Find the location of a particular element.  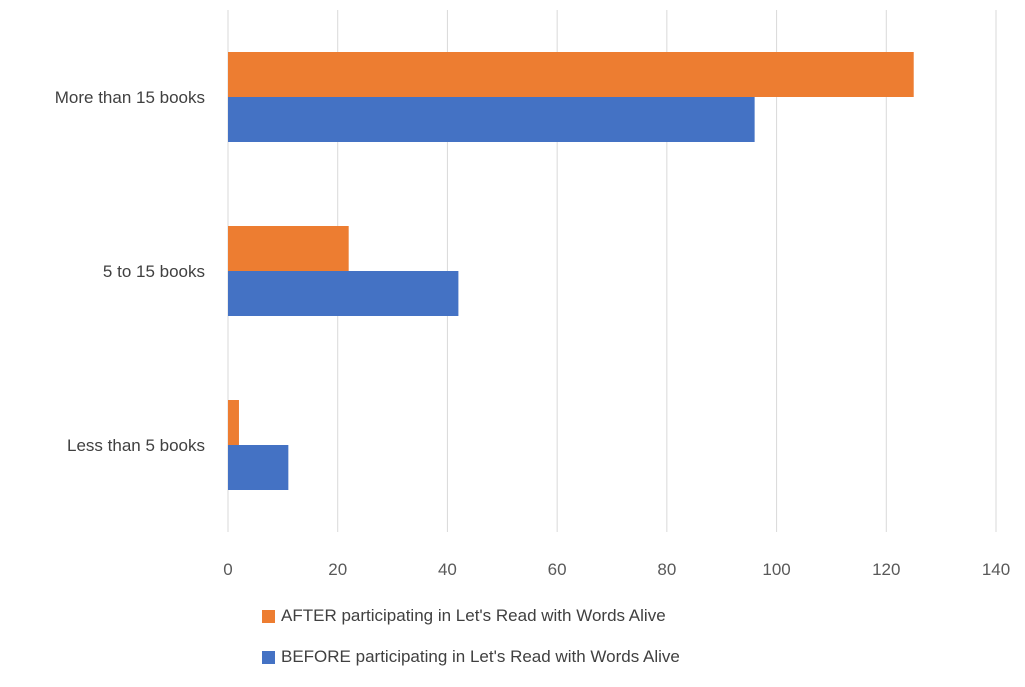

x-tick-label: 0 is located at coordinates (227, 569).